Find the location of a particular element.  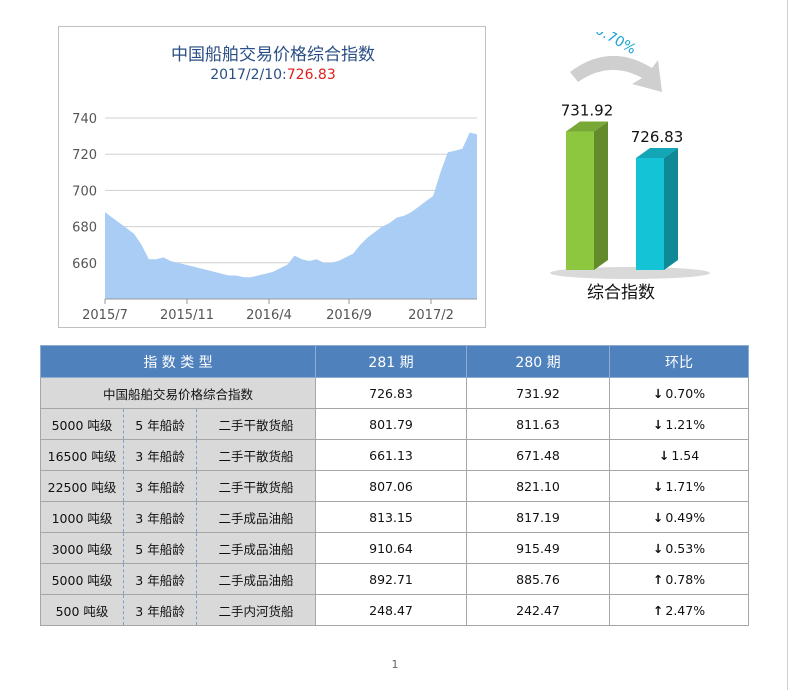

header-type: 指 数 类 型 is located at coordinates (178, 361).